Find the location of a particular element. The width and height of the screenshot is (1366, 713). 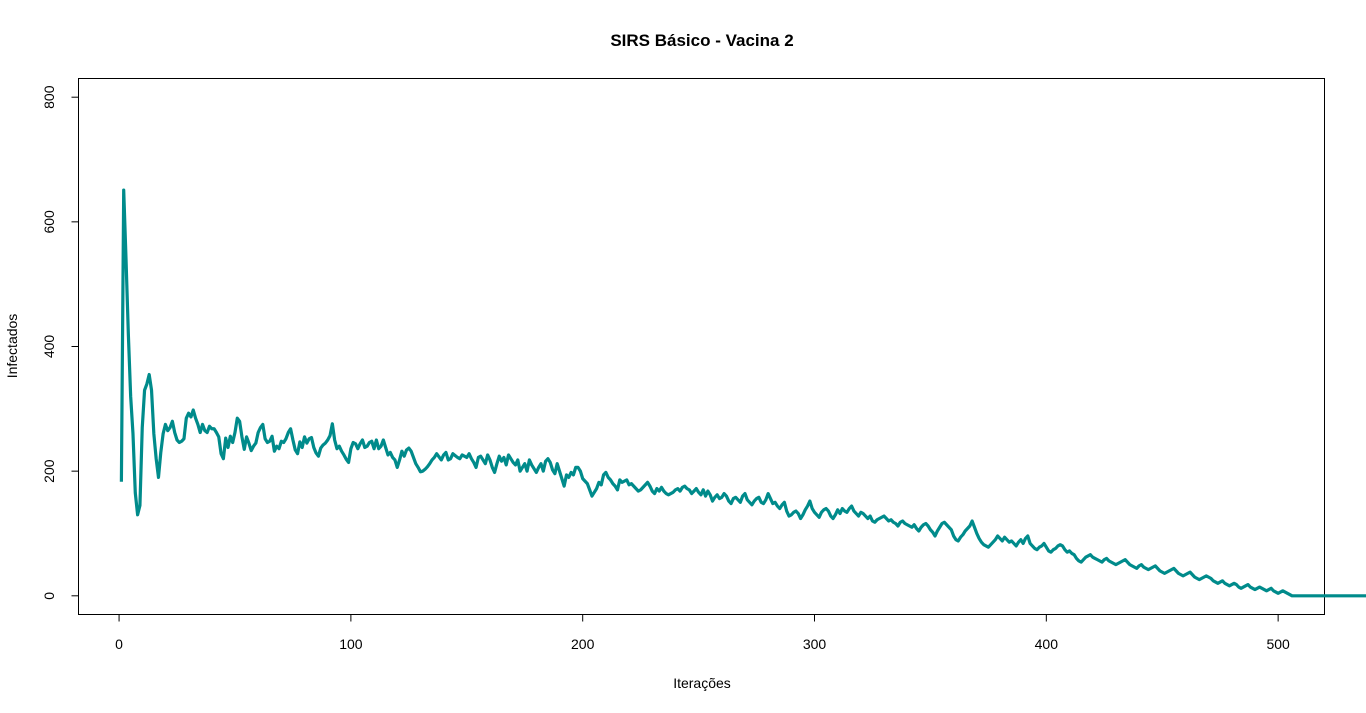

x-tick-label: 300 is located at coordinates (815, 644).